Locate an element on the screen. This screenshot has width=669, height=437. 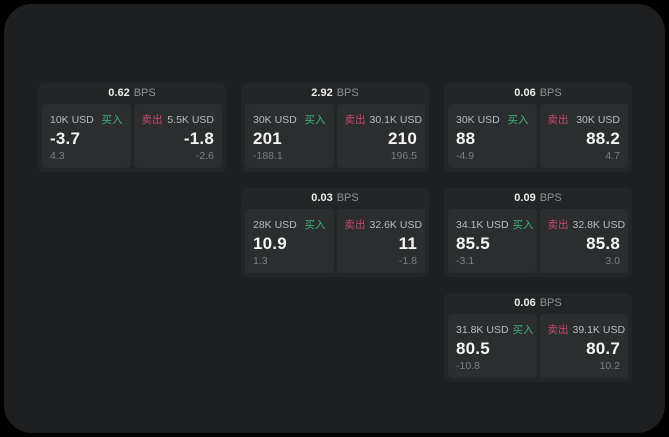
buy-amount: 31.8K USD is located at coordinates (482, 329).